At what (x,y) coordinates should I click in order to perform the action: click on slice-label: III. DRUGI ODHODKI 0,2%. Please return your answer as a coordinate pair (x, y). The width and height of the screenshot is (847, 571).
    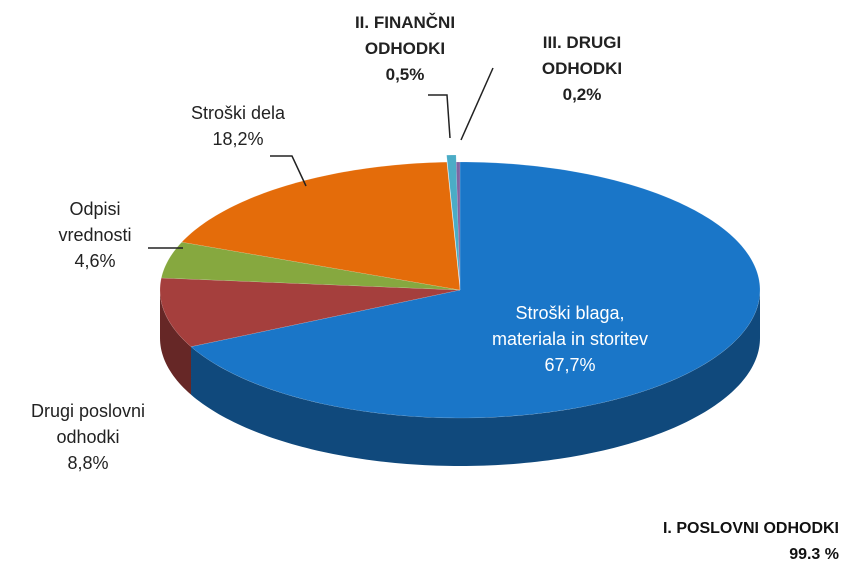
    Looking at the image, I should click on (582, 69).